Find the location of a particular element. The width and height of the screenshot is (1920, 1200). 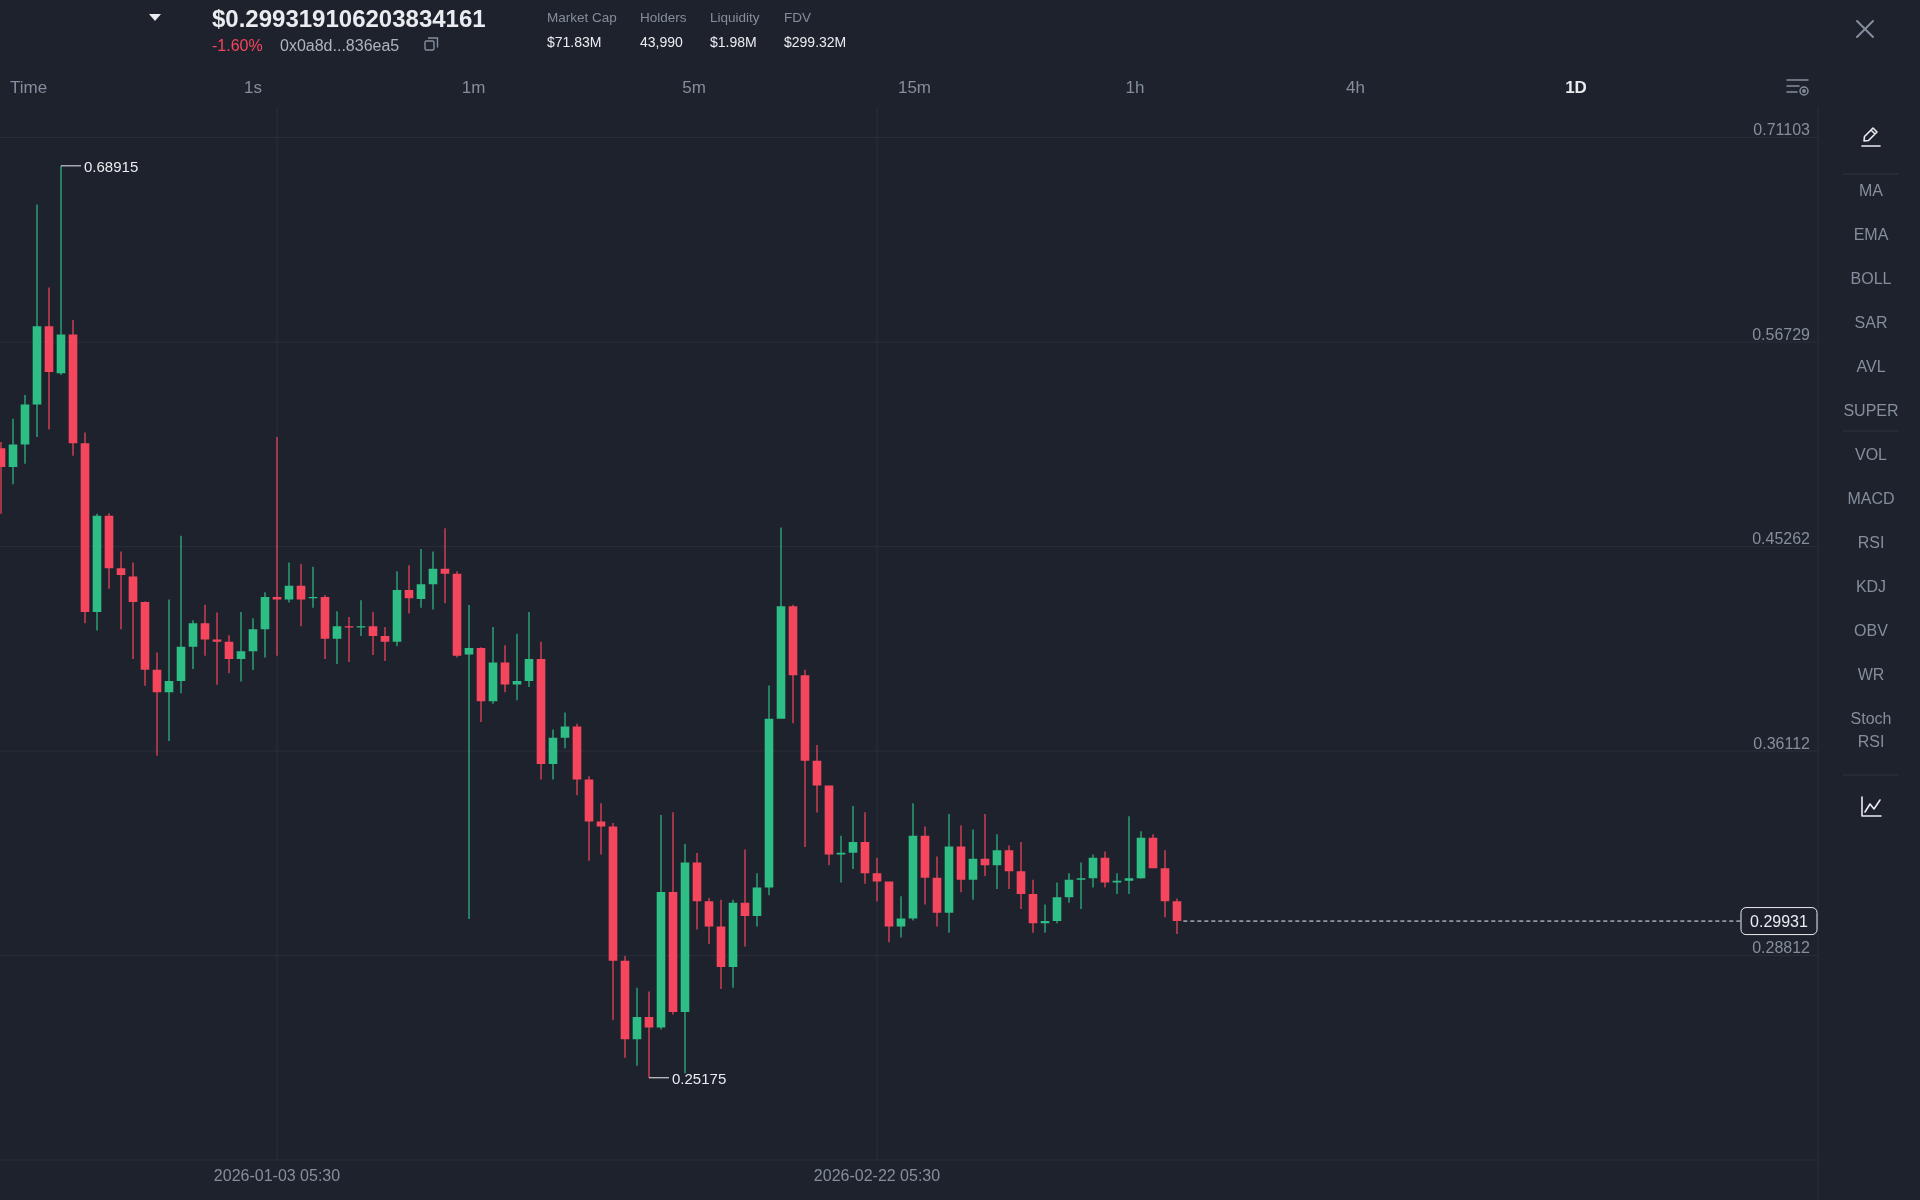

text: Holders is located at coordinates (663, 17).